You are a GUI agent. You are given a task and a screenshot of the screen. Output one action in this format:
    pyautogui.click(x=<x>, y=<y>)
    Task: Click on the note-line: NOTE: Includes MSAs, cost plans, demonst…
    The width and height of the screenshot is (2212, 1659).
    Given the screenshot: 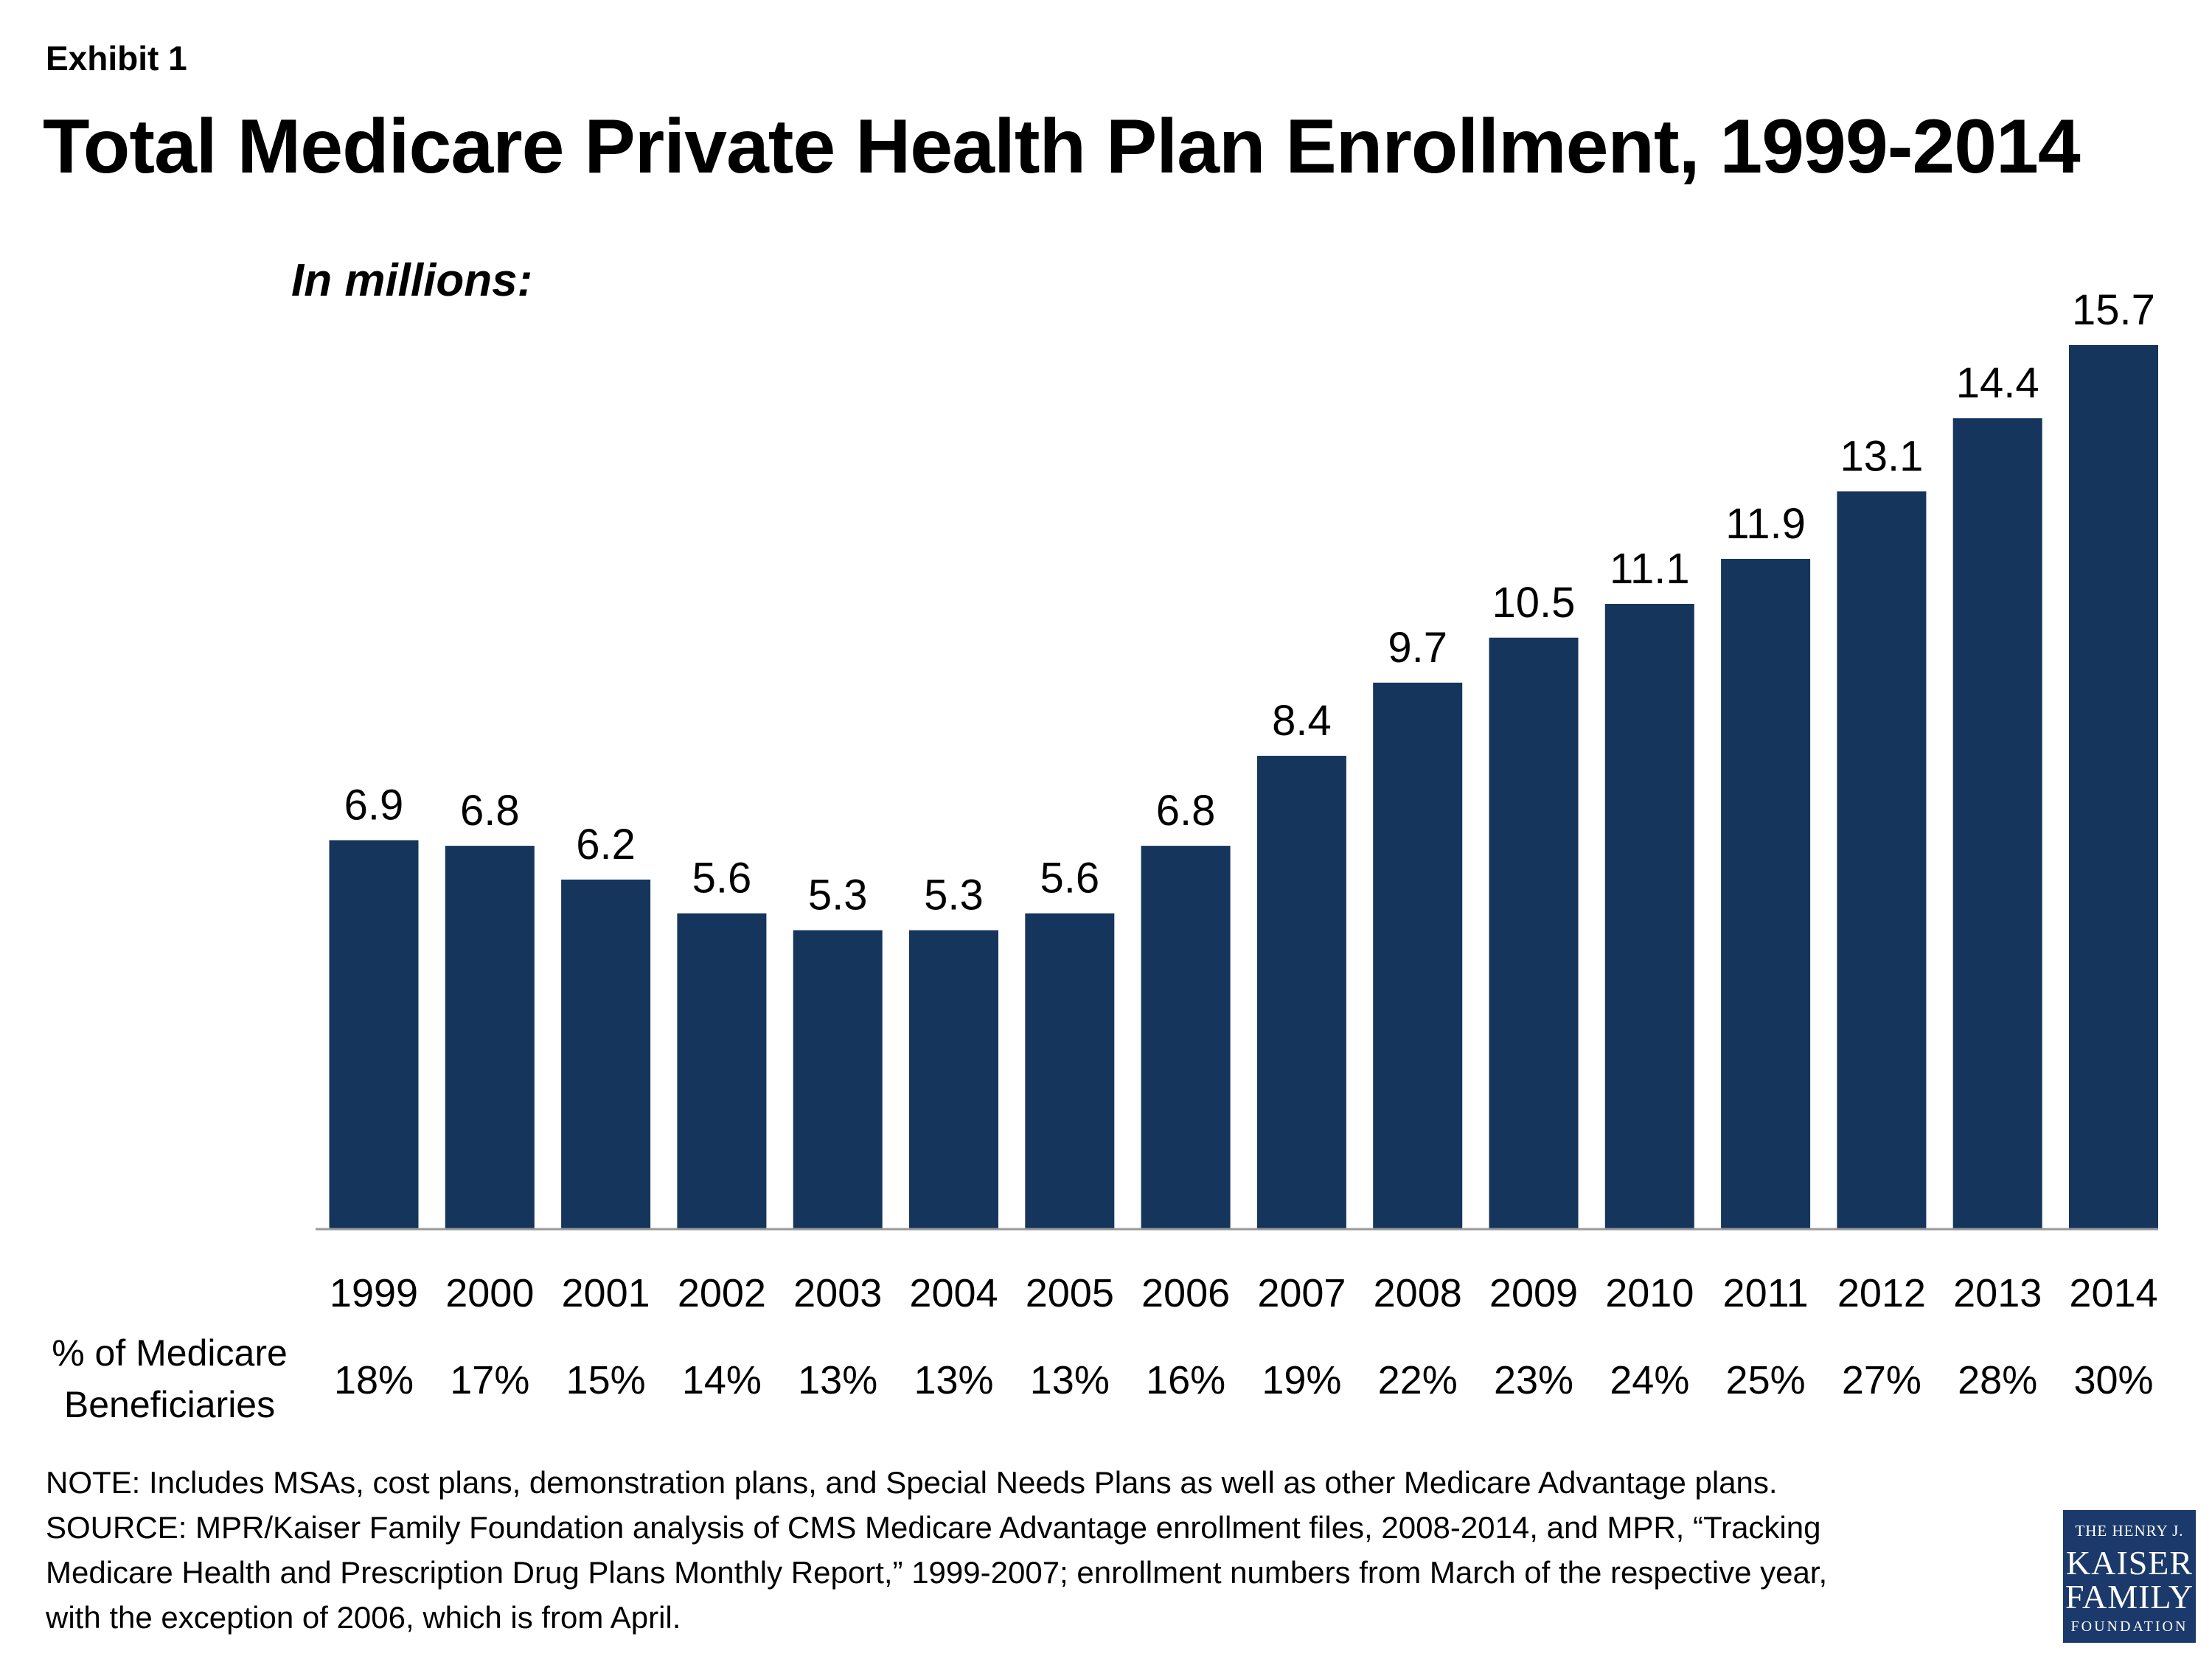 What is the action you would take?
    pyautogui.click(x=912, y=1482)
    